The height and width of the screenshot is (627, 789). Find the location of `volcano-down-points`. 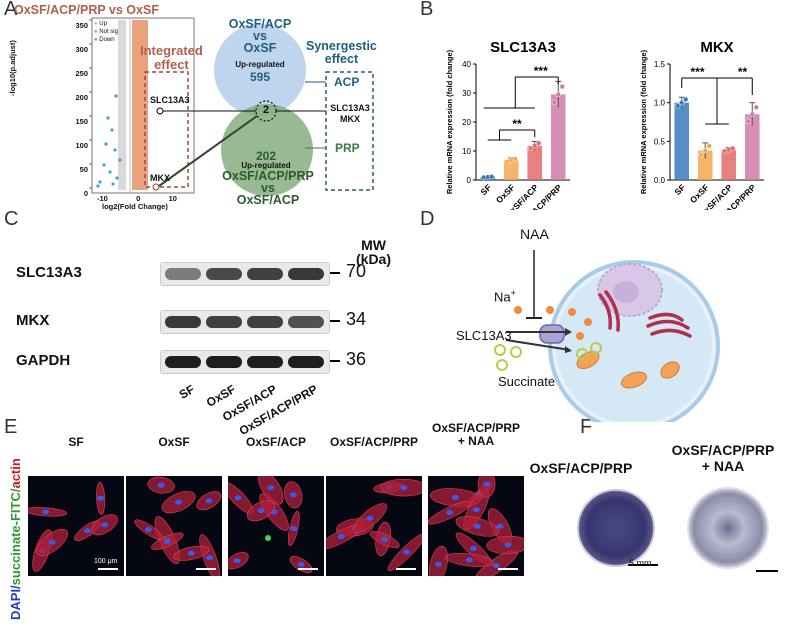

volcano-down-points is located at coordinates (109, 141).